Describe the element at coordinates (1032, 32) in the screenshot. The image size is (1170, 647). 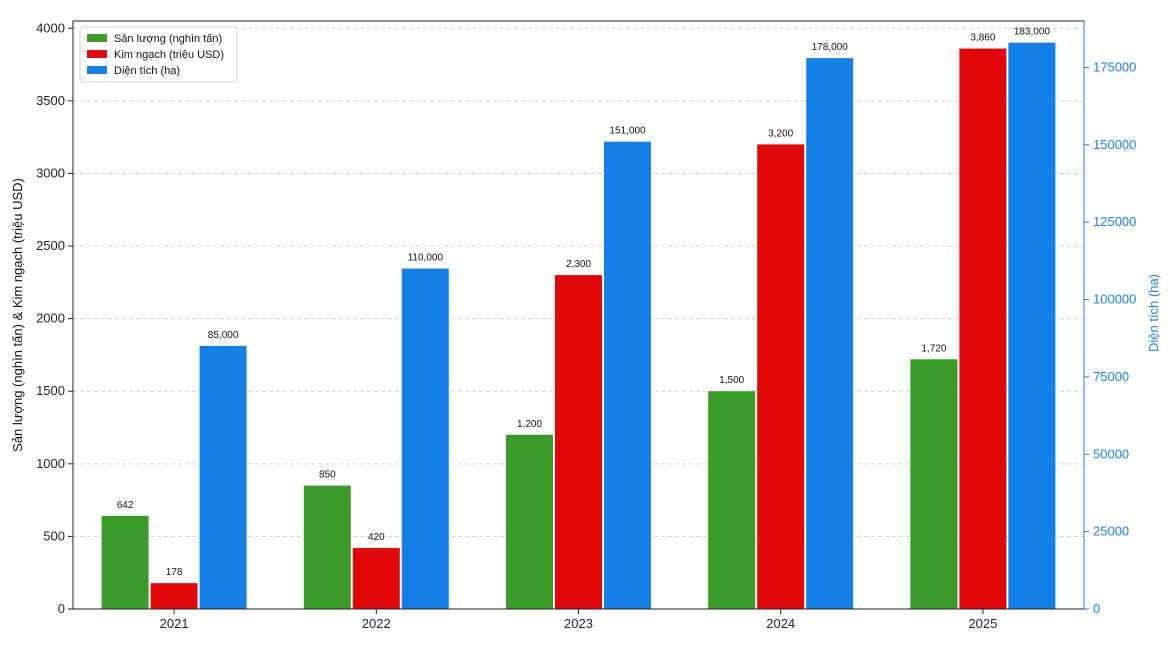
I see `bar-value-label: 183,000` at that location.